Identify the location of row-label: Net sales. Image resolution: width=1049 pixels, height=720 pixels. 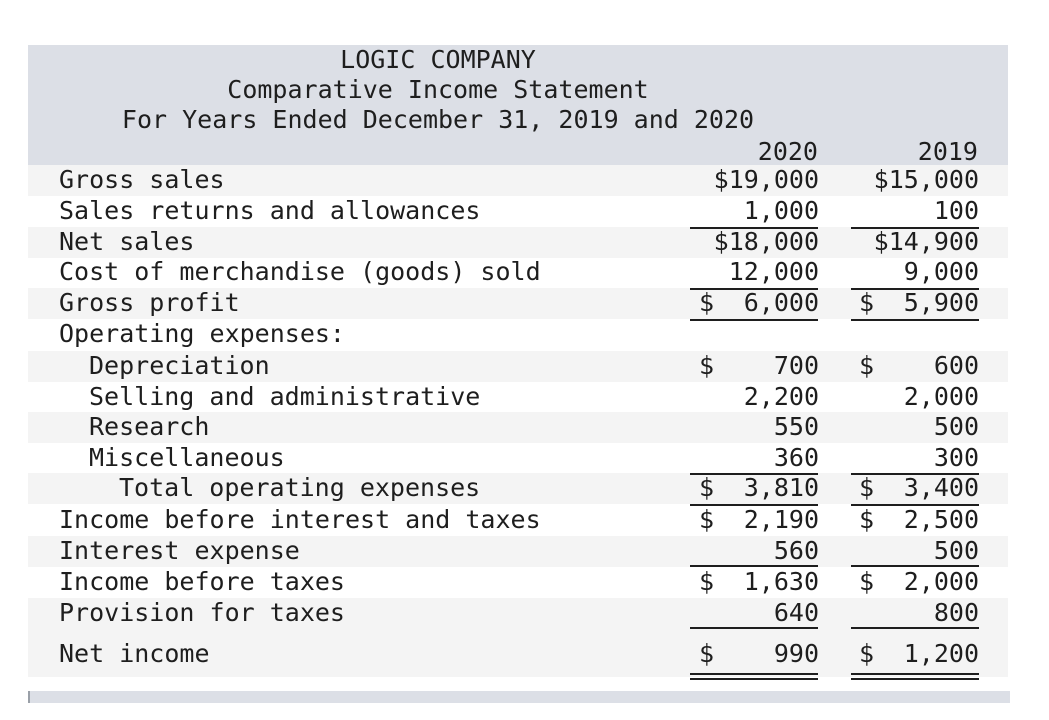
(127, 241).